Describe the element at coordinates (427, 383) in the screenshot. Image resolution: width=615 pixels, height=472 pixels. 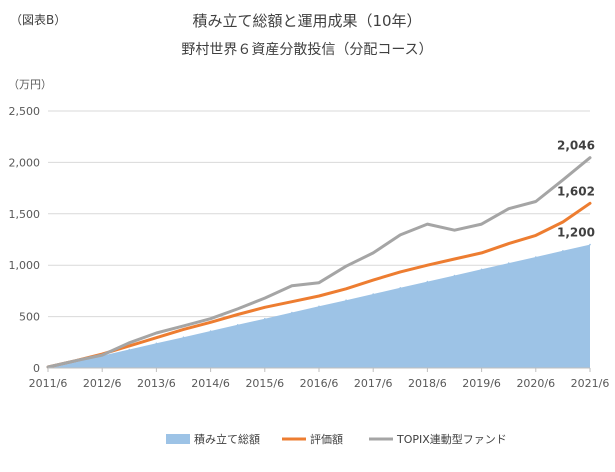
I see `x-tick-label: 2018/6` at that location.